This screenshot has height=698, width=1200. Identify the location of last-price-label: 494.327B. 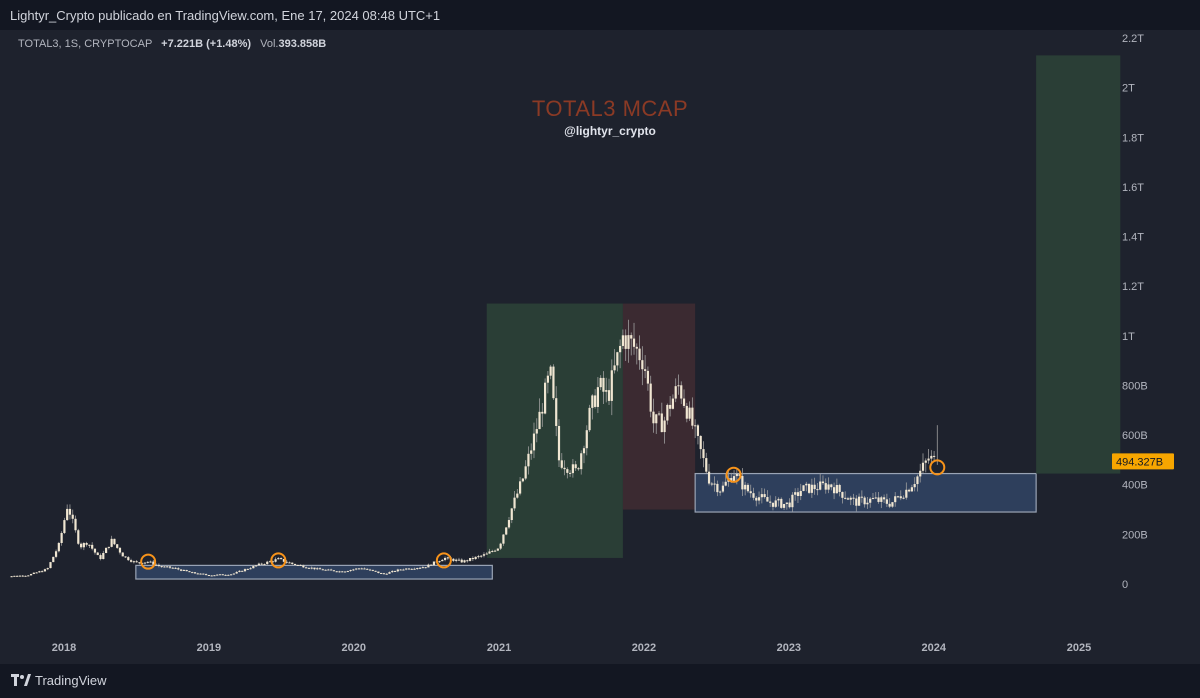
(1139, 462).